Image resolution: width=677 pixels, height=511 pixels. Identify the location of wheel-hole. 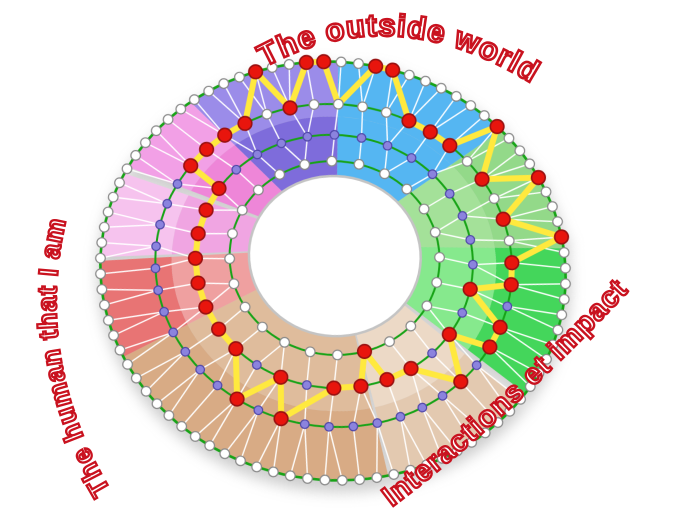
(334, 256).